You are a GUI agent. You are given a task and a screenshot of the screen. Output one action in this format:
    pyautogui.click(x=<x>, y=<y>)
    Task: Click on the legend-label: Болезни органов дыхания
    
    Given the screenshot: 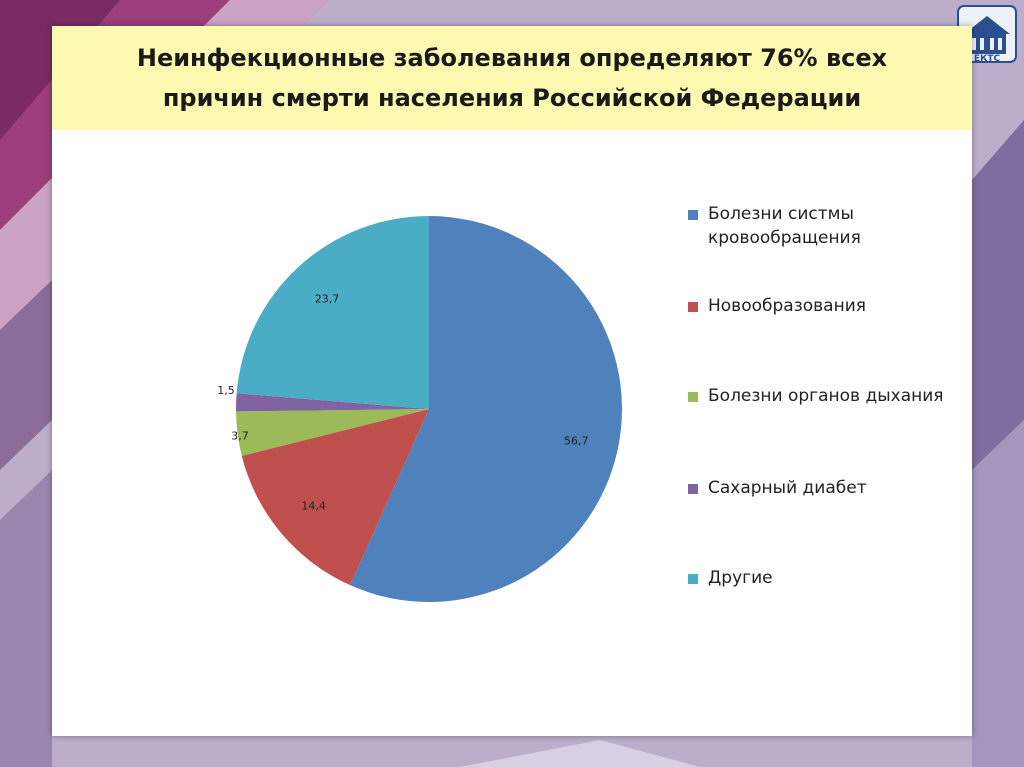 What is the action you would take?
    pyautogui.click(x=826, y=396)
    